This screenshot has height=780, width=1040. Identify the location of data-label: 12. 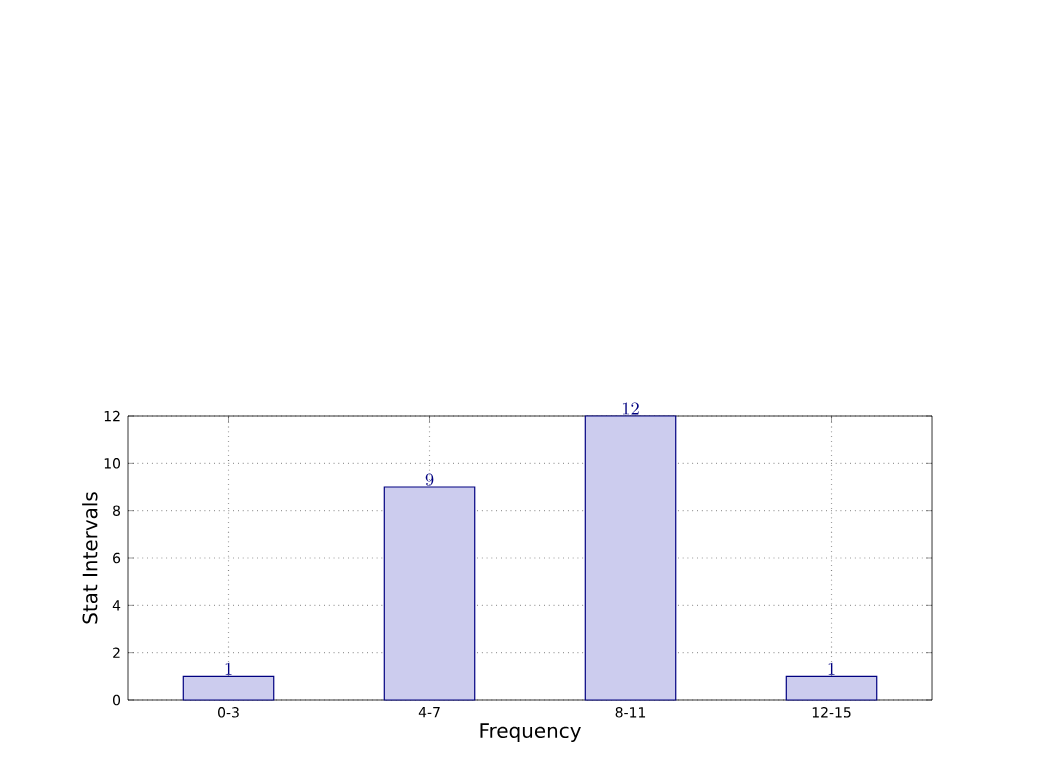
(630, 408).